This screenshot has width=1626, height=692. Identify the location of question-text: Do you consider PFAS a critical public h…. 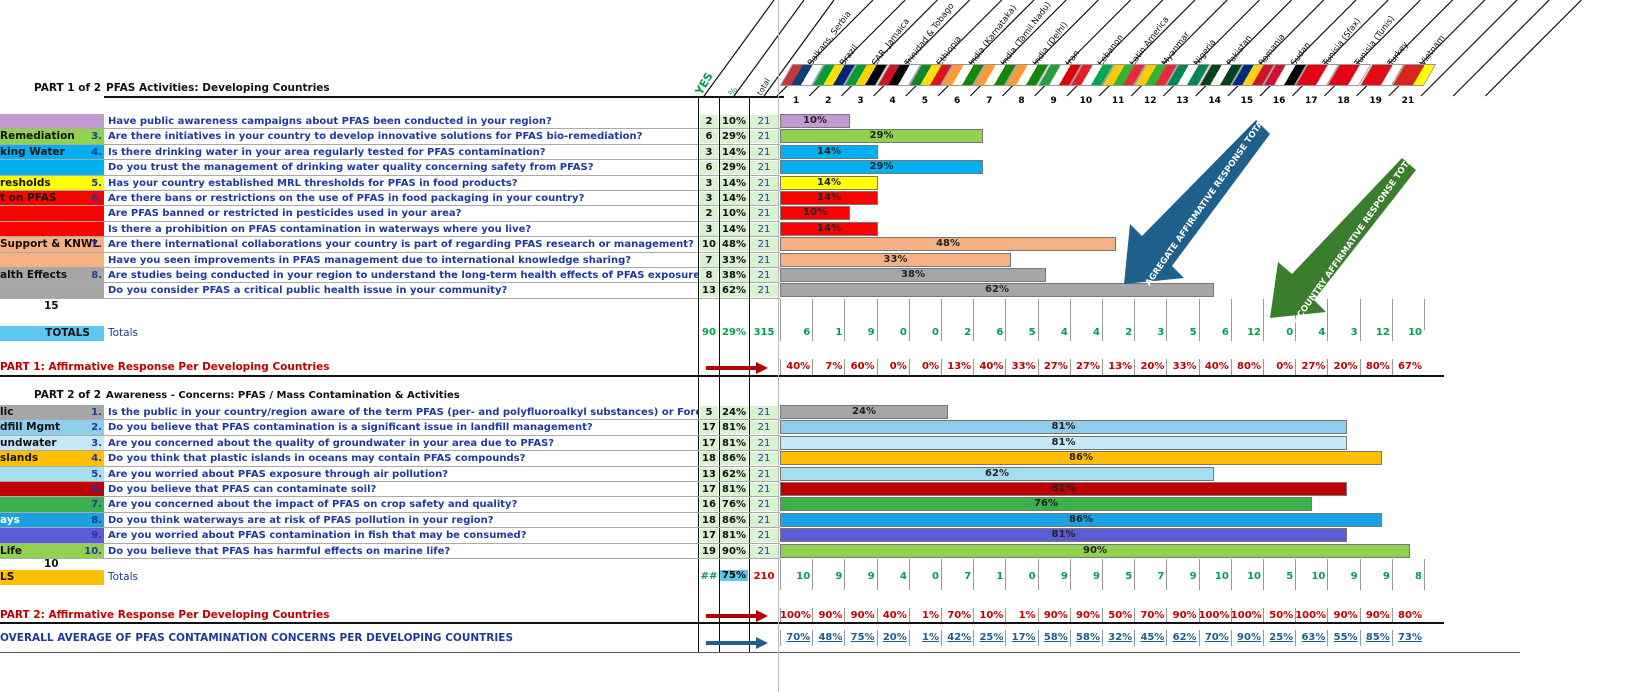
(308, 291).